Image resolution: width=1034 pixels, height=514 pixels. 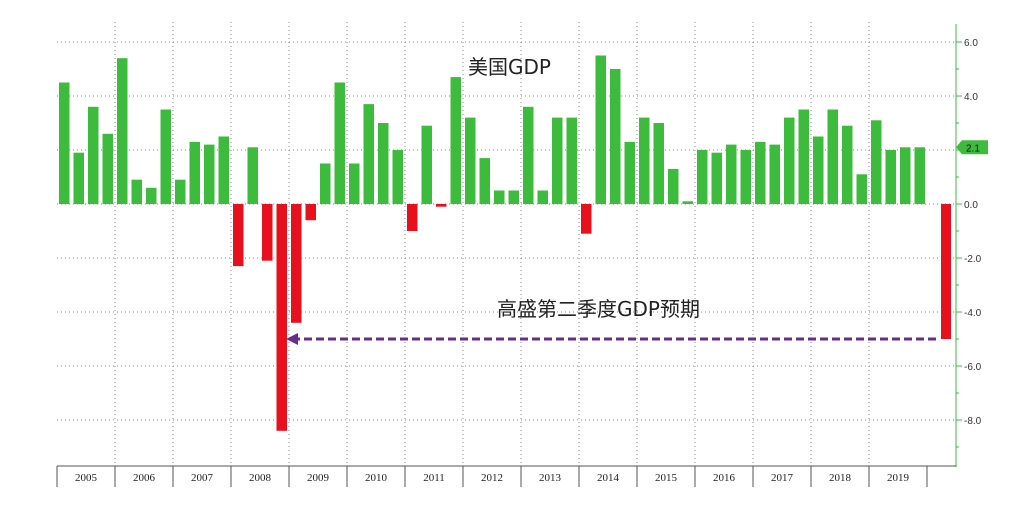 What do you see at coordinates (202, 478) in the screenshot?
I see `x-tick-label: 2007` at bounding box center [202, 478].